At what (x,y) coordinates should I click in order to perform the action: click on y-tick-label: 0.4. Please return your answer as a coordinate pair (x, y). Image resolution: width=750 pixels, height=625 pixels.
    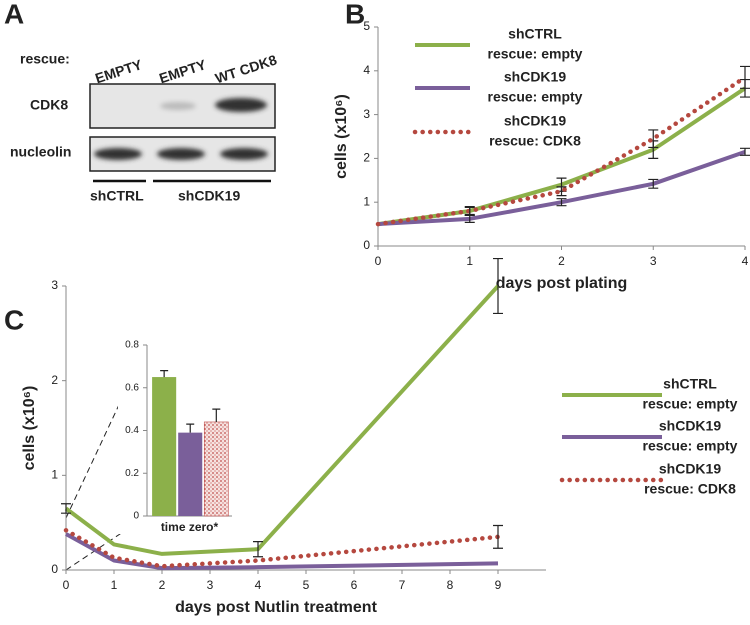
    Looking at the image, I should click on (132, 430).